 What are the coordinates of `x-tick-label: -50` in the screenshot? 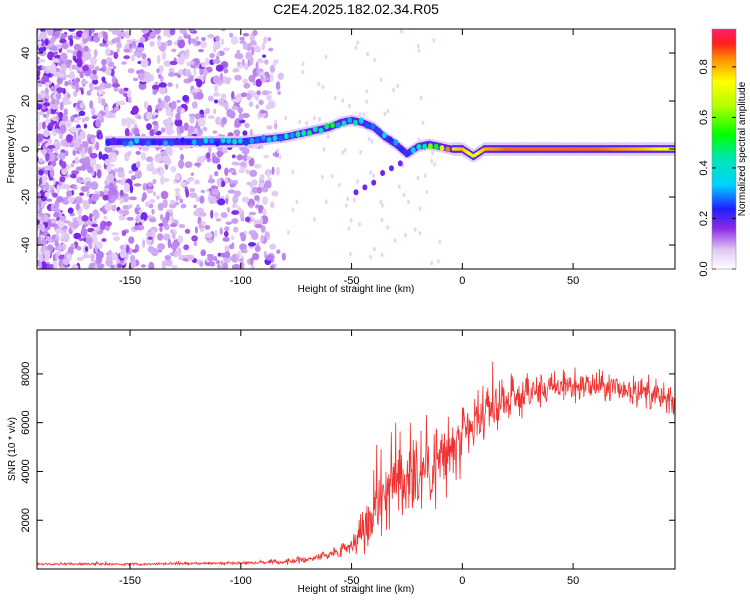 It's located at (352, 581).